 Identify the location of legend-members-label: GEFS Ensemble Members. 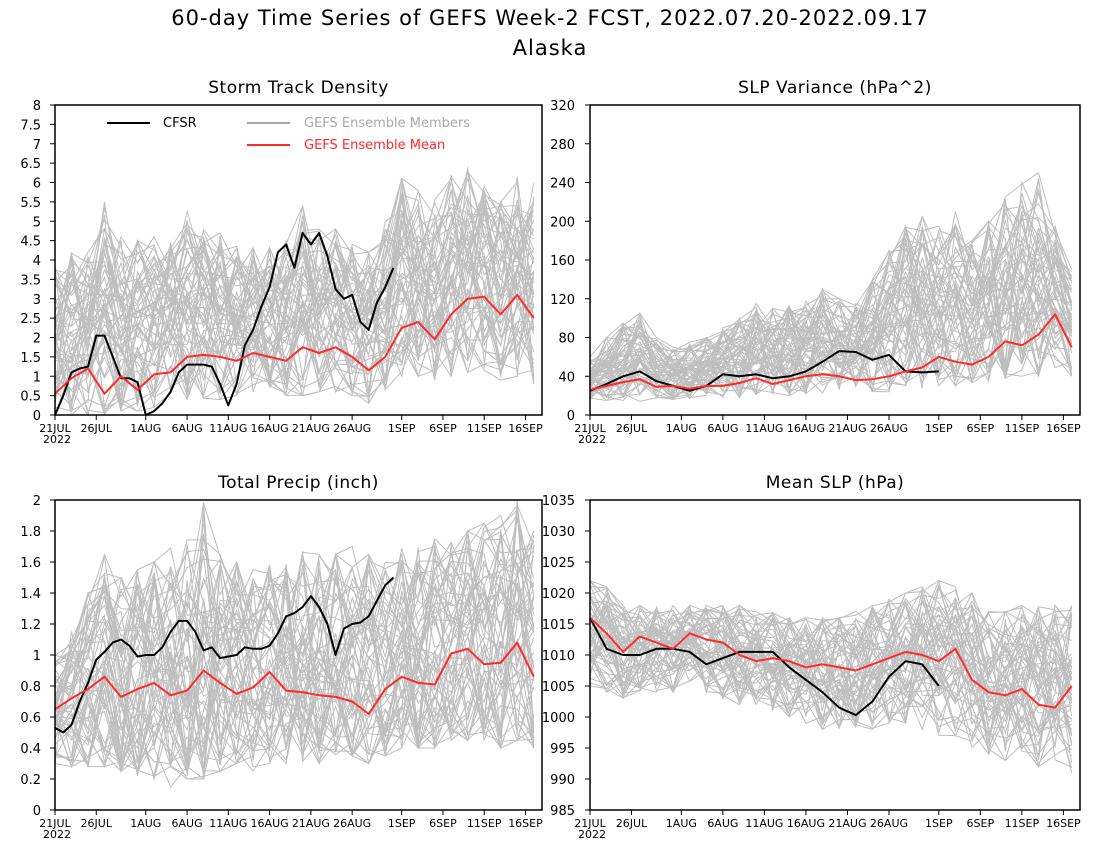
(387, 123).